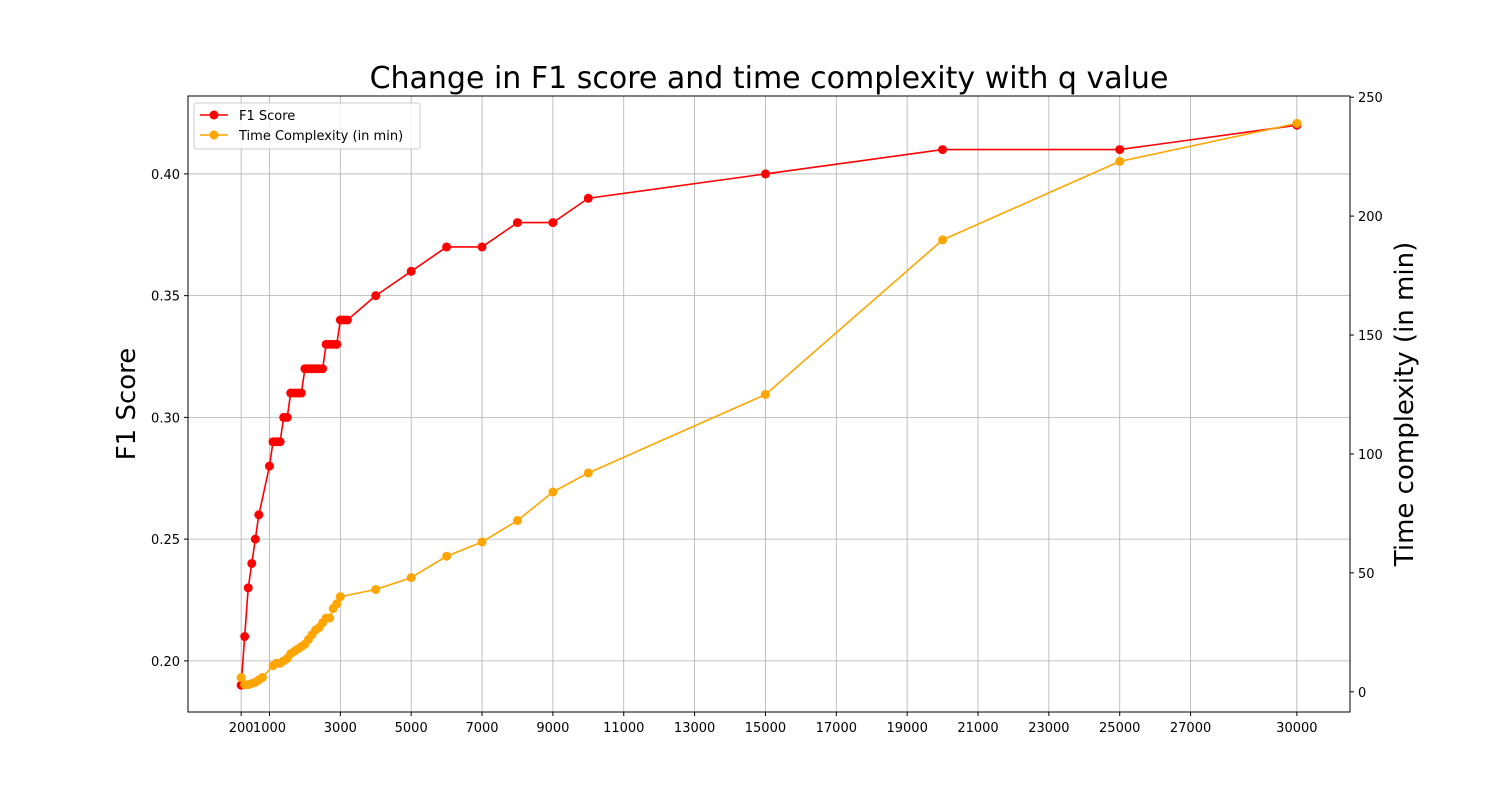  I want to click on x-tick-label: 7000, so click(481, 728).